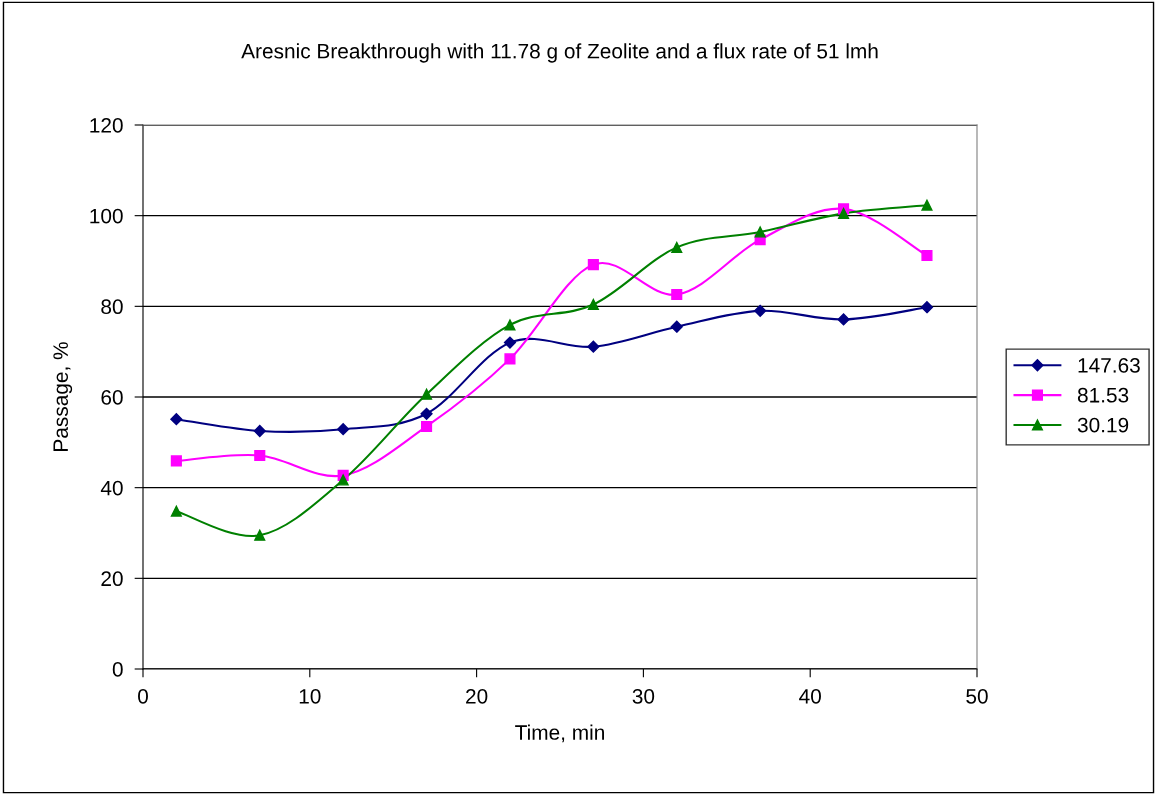 The width and height of the screenshot is (1157, 795). I want to click on chart-title: Aresnic Breakthrough with 11.78 g of Zeolite and a flux rate of 51 lmh, so click(559, 53).